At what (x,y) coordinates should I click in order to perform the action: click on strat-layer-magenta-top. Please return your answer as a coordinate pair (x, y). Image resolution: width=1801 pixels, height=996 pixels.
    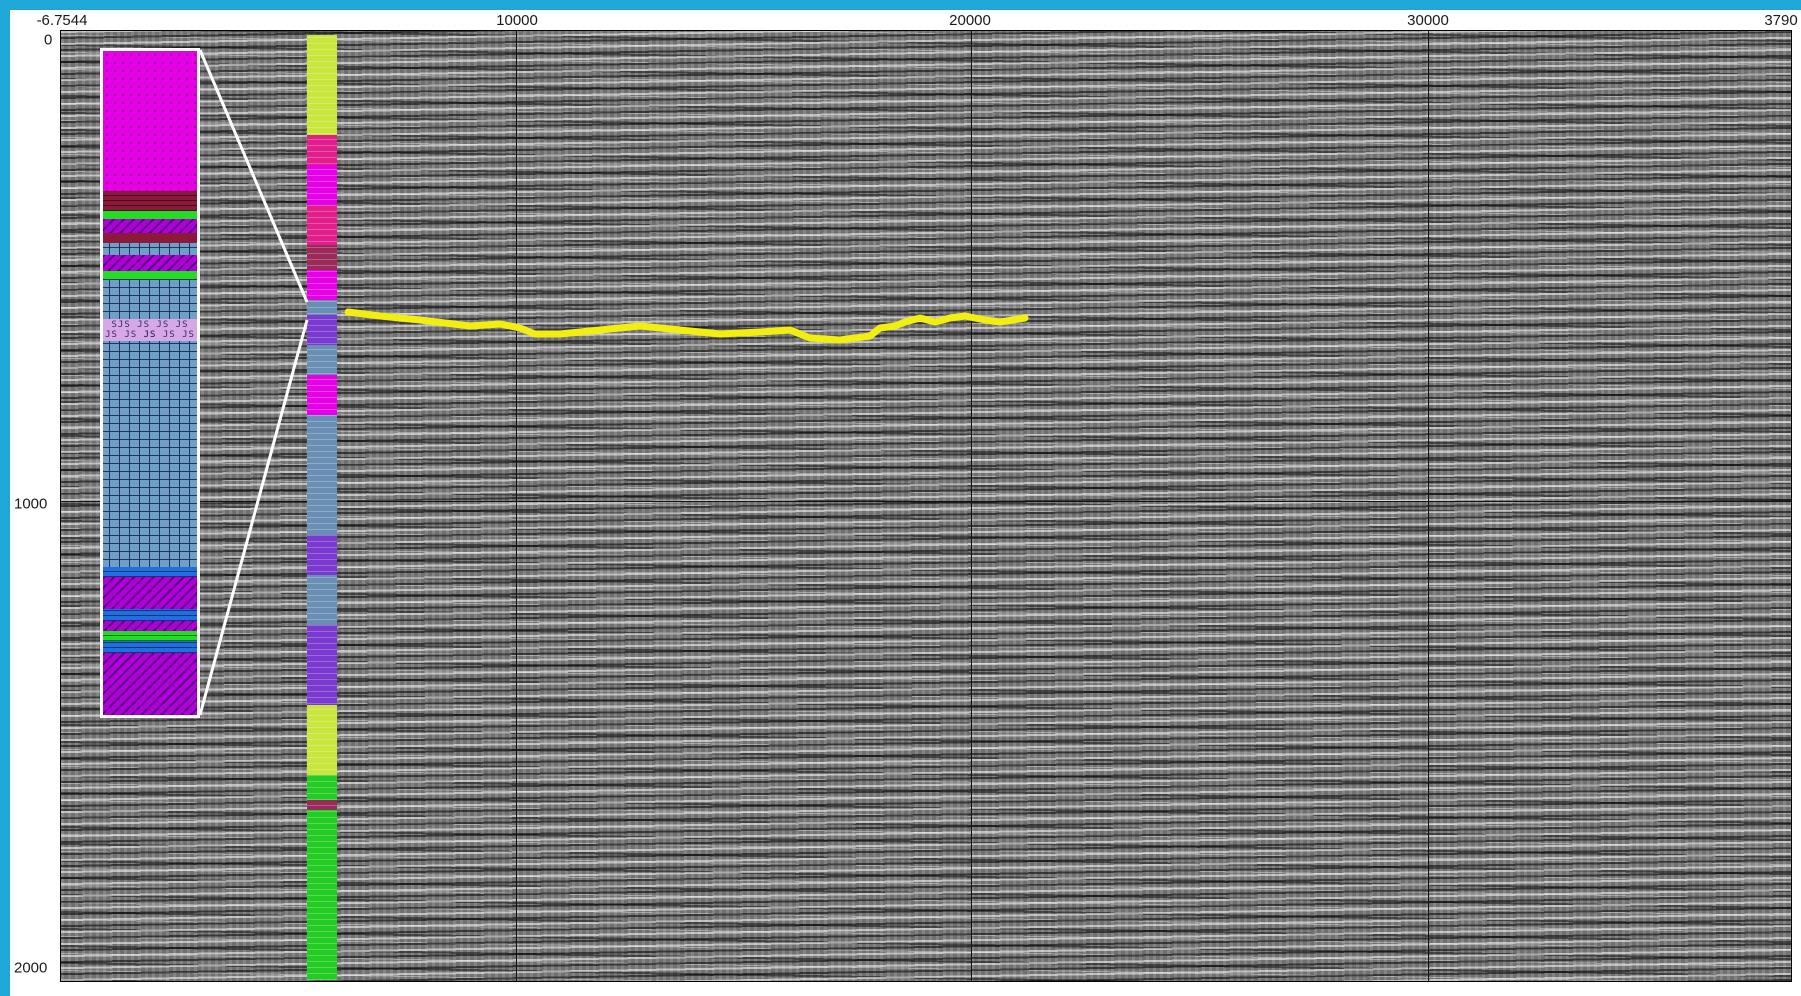
    Looking at the image, I should click on (150, 121).